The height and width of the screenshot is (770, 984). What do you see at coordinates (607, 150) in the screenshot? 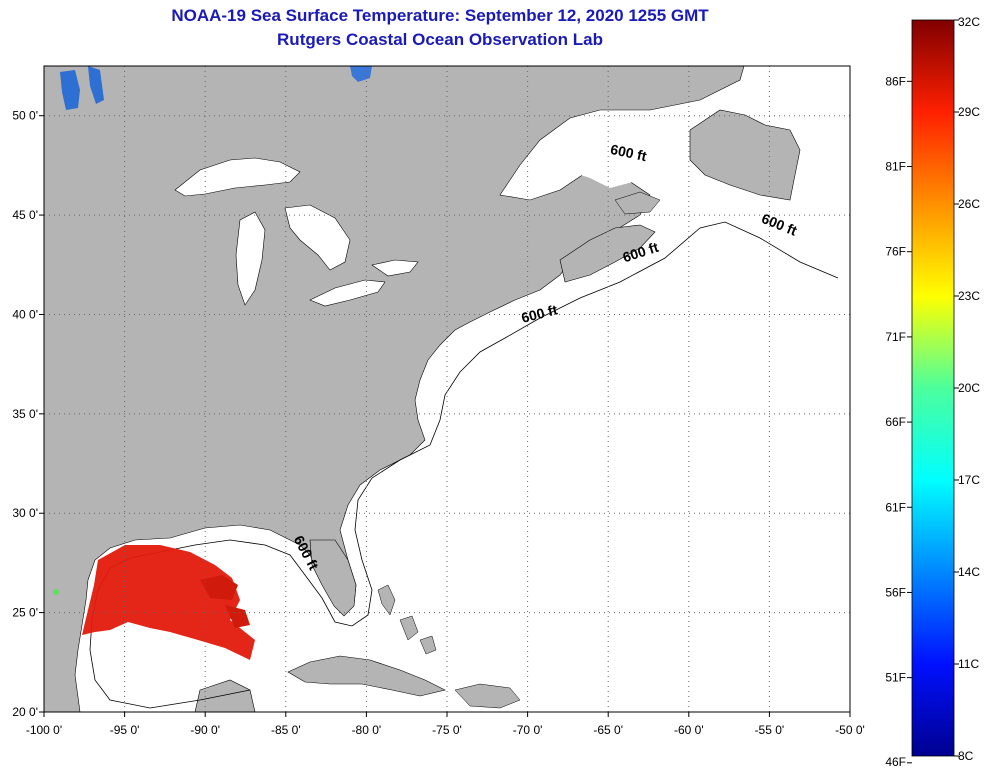
I see `gulf-of-st-lawrence` at bounding box center [607, 150].